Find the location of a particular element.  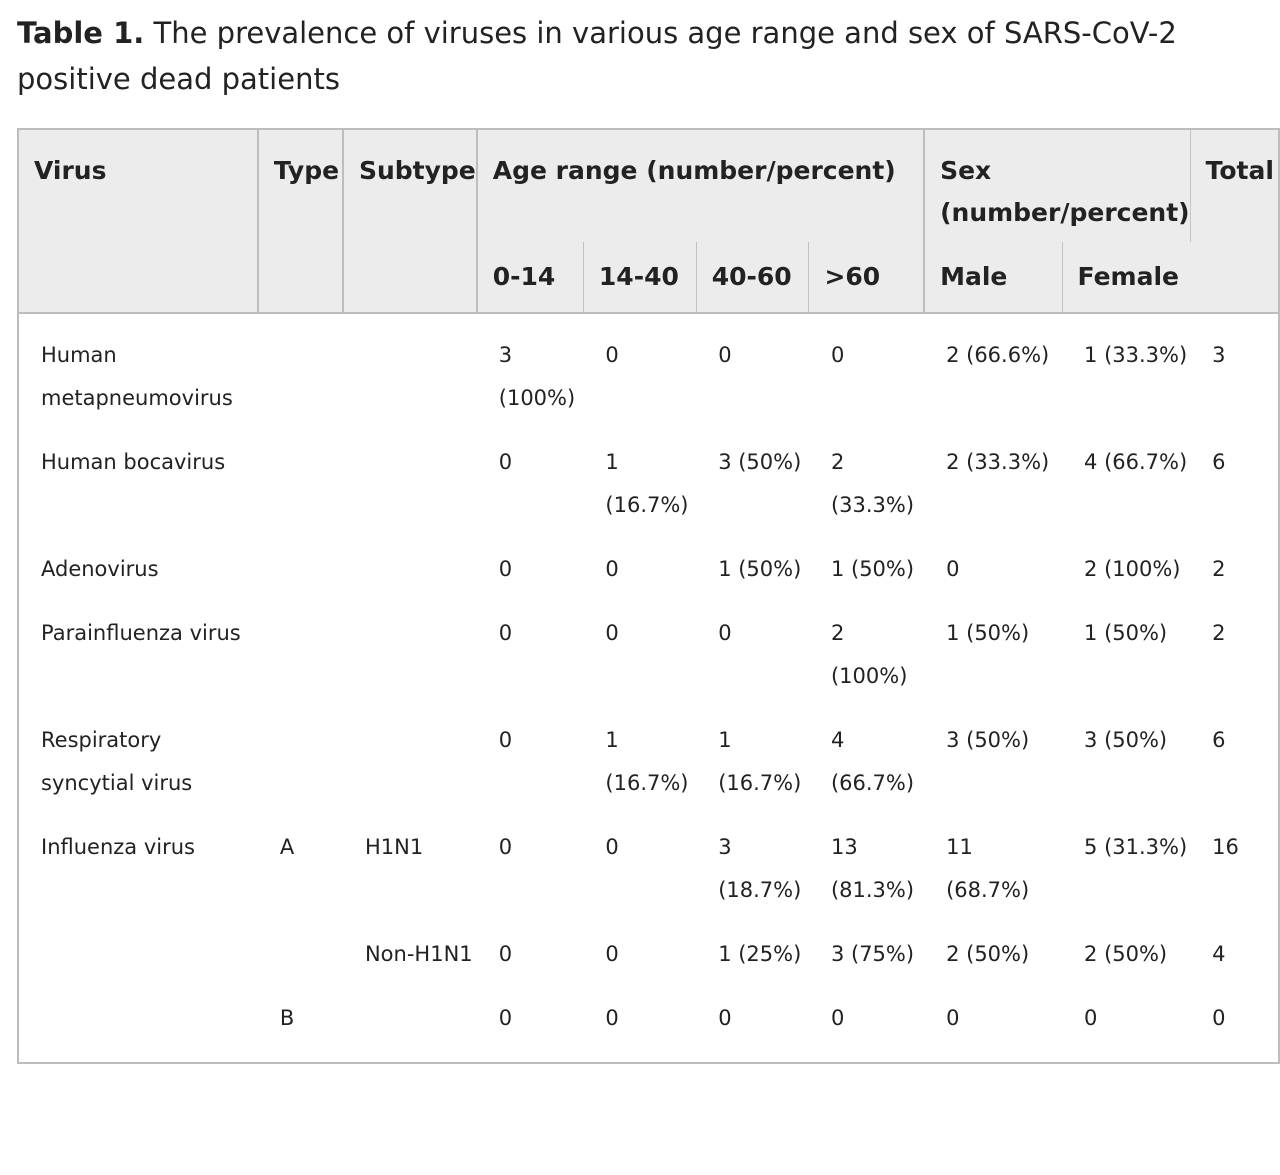

cell-total: 4 is located at coordinates (1219, 954).